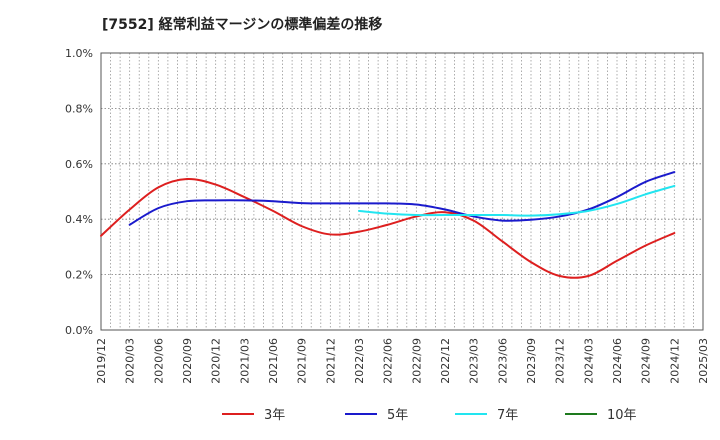  Describe the element at coordinates (101, 361) in the screenshot. I see `x-tick-label: 2019/12` at that location.